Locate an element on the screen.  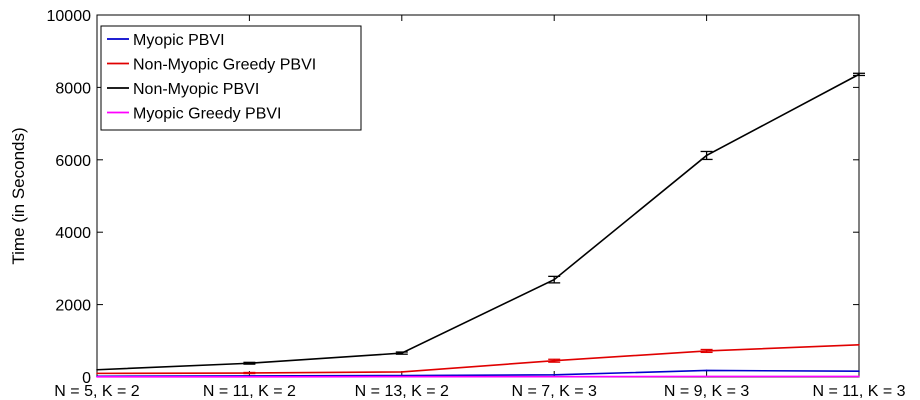
x-tick-label: N = 11, K = 3 is located at coordinates (858, 391).